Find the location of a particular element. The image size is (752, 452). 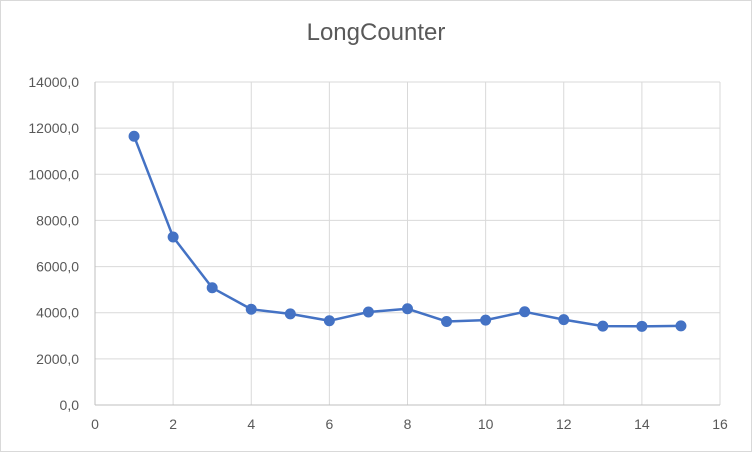

y-tick-label: 8000,0 is located at coordinates (57, 220).